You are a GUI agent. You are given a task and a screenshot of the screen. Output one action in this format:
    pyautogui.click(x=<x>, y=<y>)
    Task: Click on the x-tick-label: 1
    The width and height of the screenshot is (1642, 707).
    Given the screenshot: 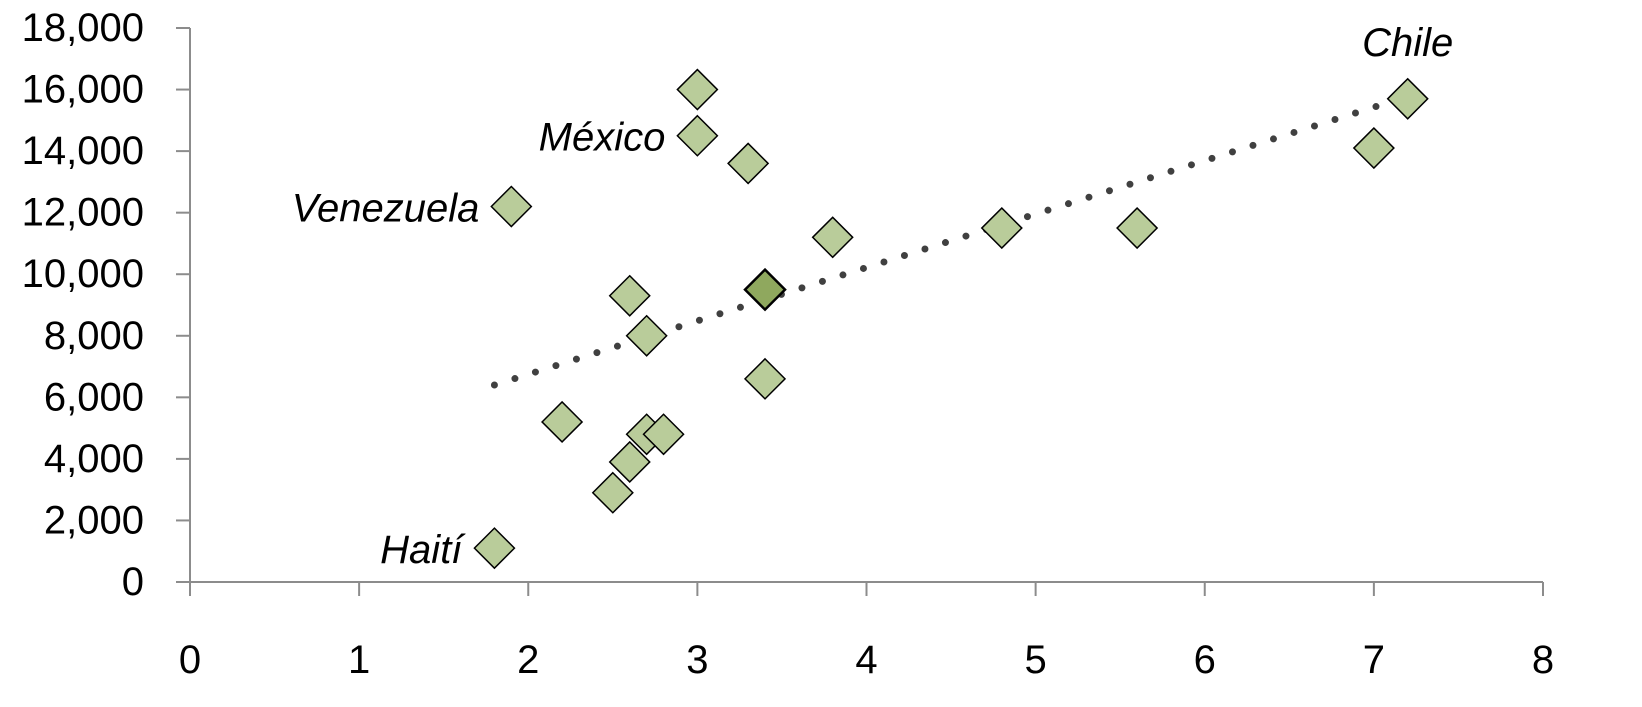 What is the action you would take?
    pyautogui.click(x=359, y=660)
    